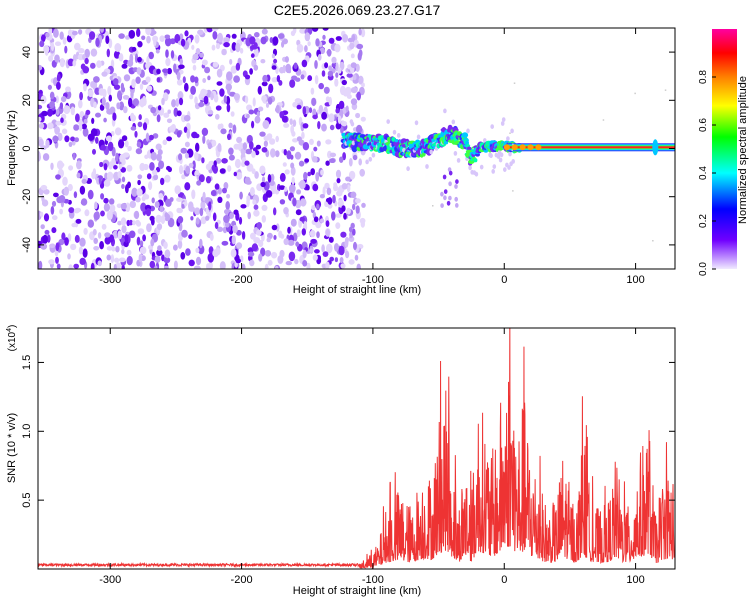 The height and width of the screenshot is (600, 750). Describe the element at coordinates (27, 52) in the screenshot. I see `spectrogram-y-tick-label: 40` at that location.